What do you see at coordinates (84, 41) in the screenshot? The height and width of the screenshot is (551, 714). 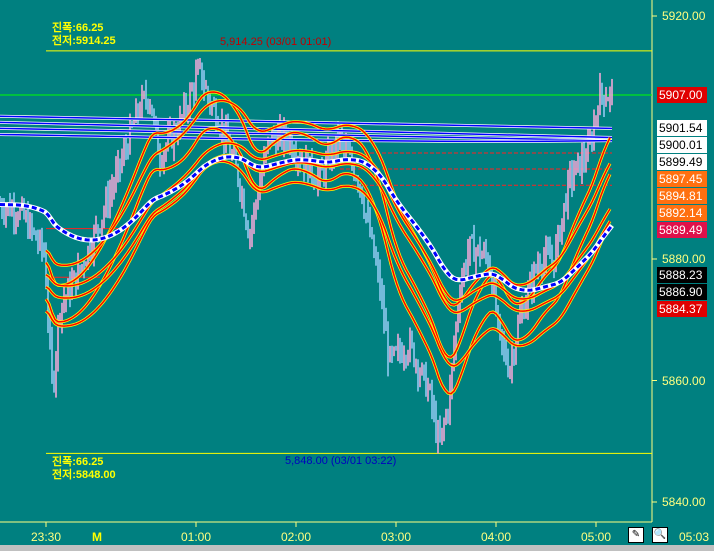 I see `high-value: 전저:5914.25` at bounding box center [84, 41].